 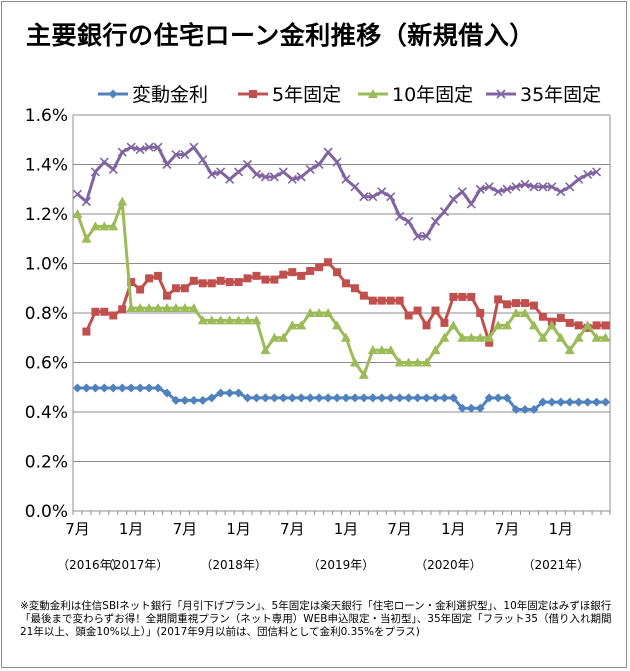 What do you see at coordinates (432, 95) in the screenshot?
I see `legend-label: 10年固定` at bounding box center [432, 95].